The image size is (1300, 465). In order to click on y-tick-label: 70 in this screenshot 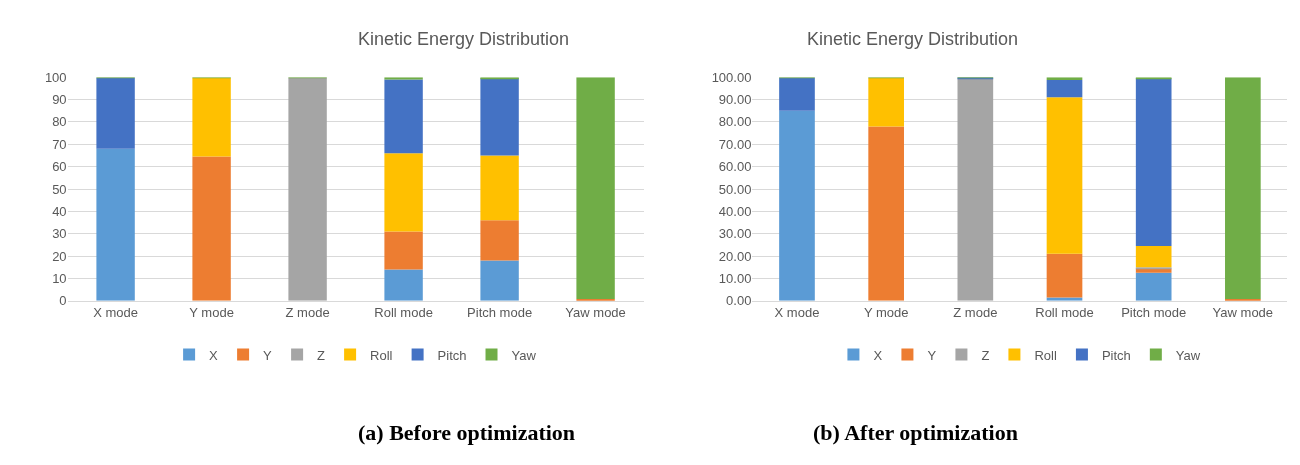, I will do `click(59, 144)`.